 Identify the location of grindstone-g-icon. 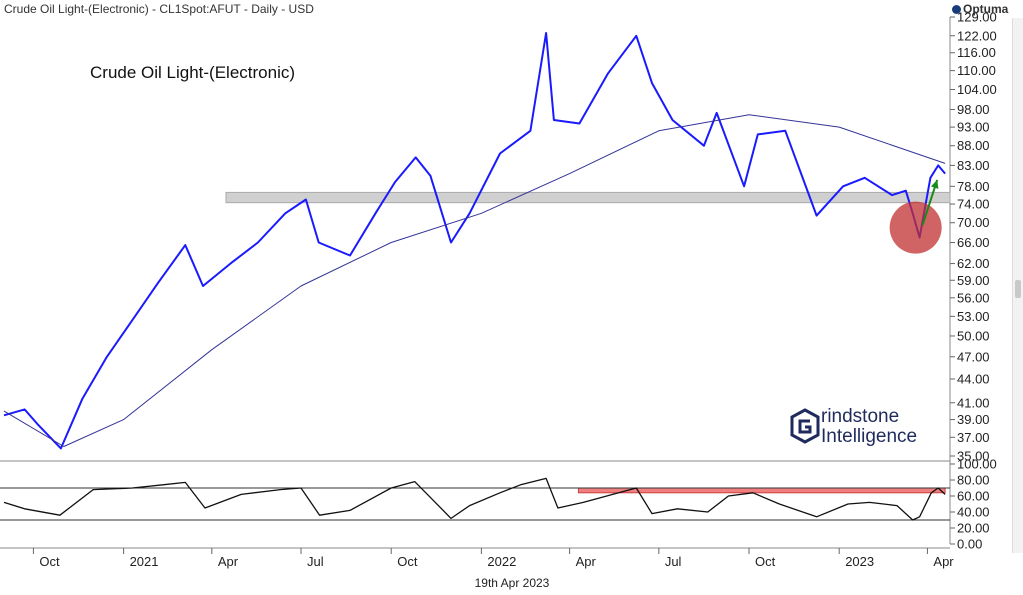
(805, 426).